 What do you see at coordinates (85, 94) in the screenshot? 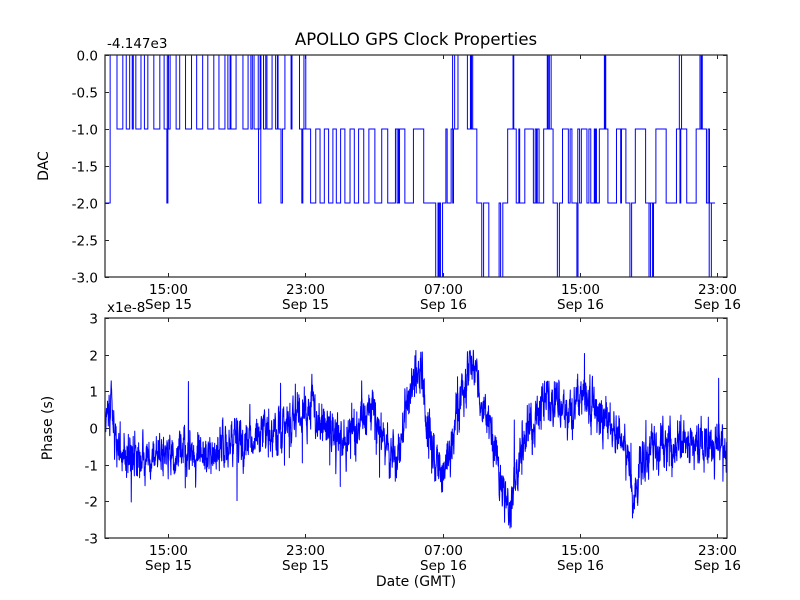
I see `y-tick-label: -0.5` at bounding box center [85, 94].